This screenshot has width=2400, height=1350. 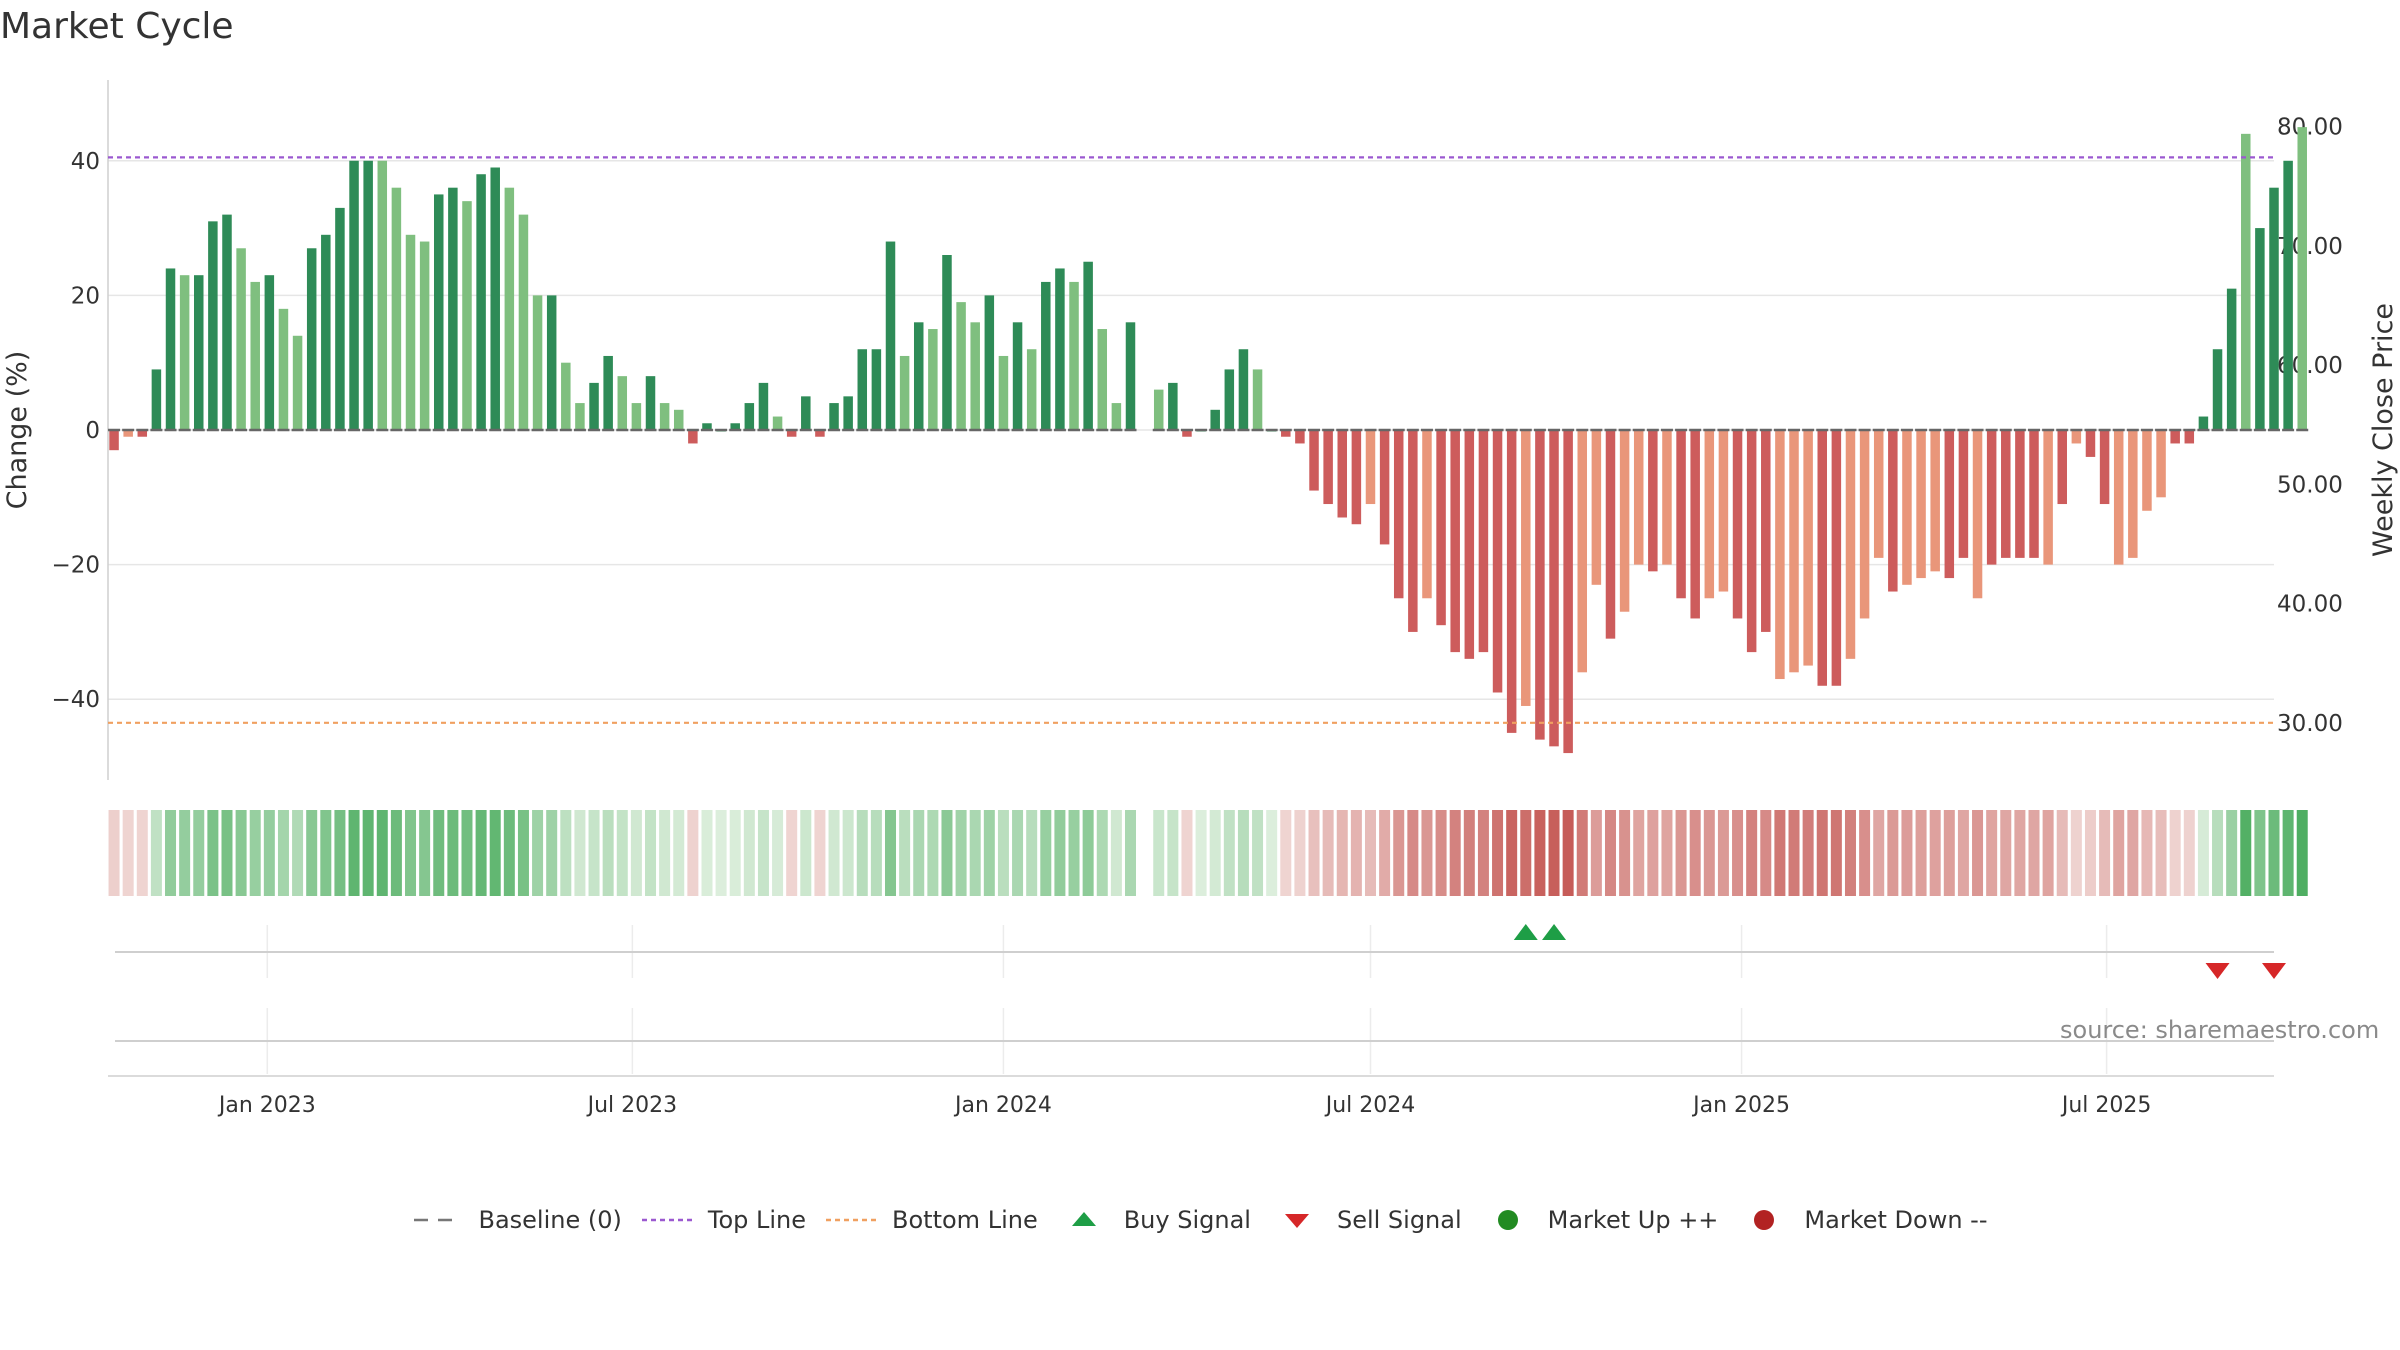 What do you see at coordinates (517, 1220) in the screenshot?
I see `legend-item: Baseline (0)` at bounding box center [517, 1220].